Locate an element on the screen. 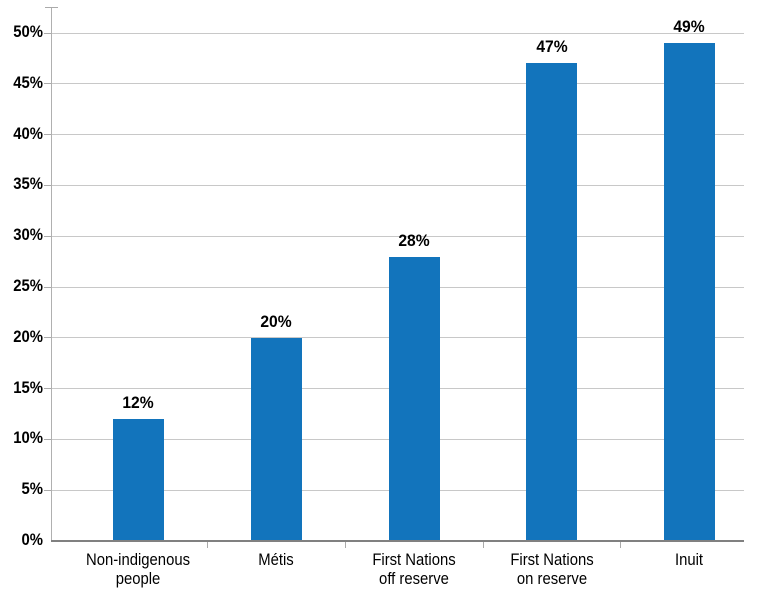  y-axis-end-tick is located at coordinates (51, 7).